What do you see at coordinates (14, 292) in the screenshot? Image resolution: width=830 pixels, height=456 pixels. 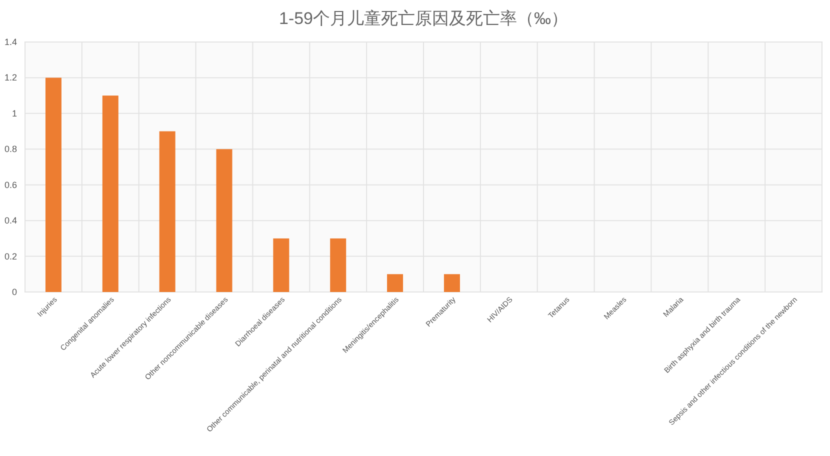 I see `y-tick-label: 0` at bounding box center [14, 292].